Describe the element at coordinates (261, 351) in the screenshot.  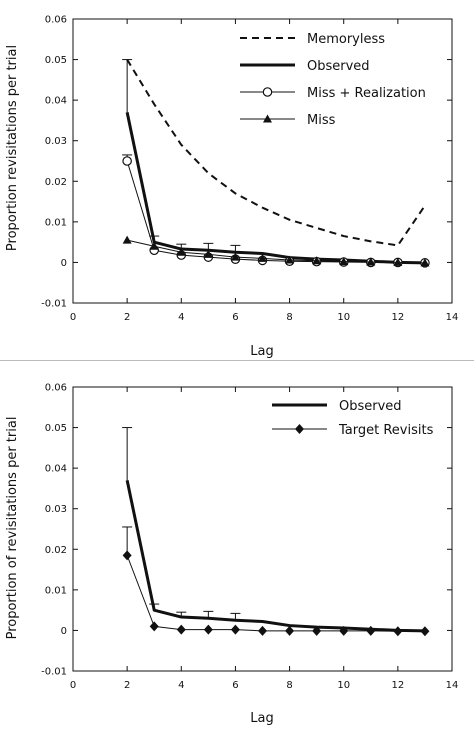
I see `chart-top-xlabel: Lag` at that location.